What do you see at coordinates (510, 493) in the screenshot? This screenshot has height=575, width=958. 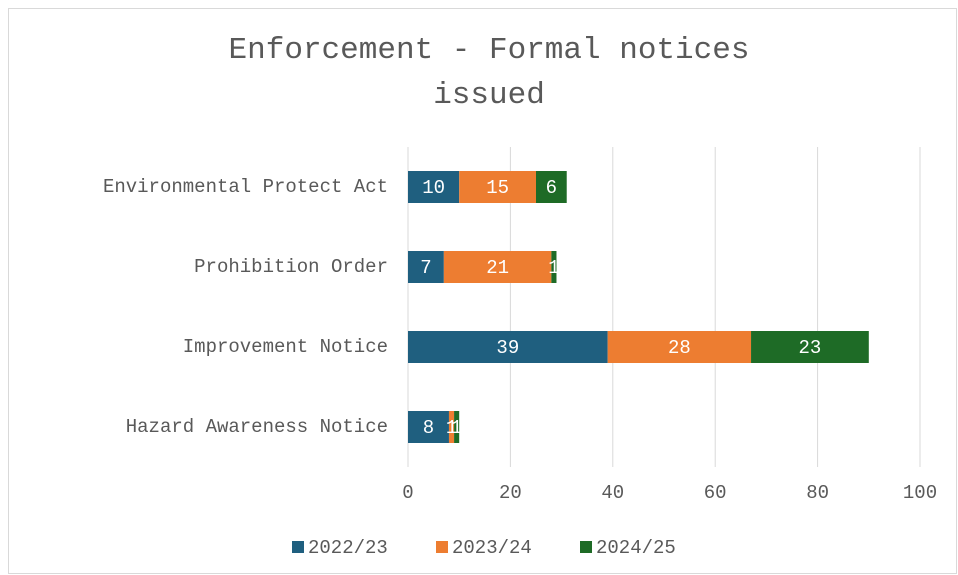 I see `x-tick-label: 20` at bounding box center [510, 493].